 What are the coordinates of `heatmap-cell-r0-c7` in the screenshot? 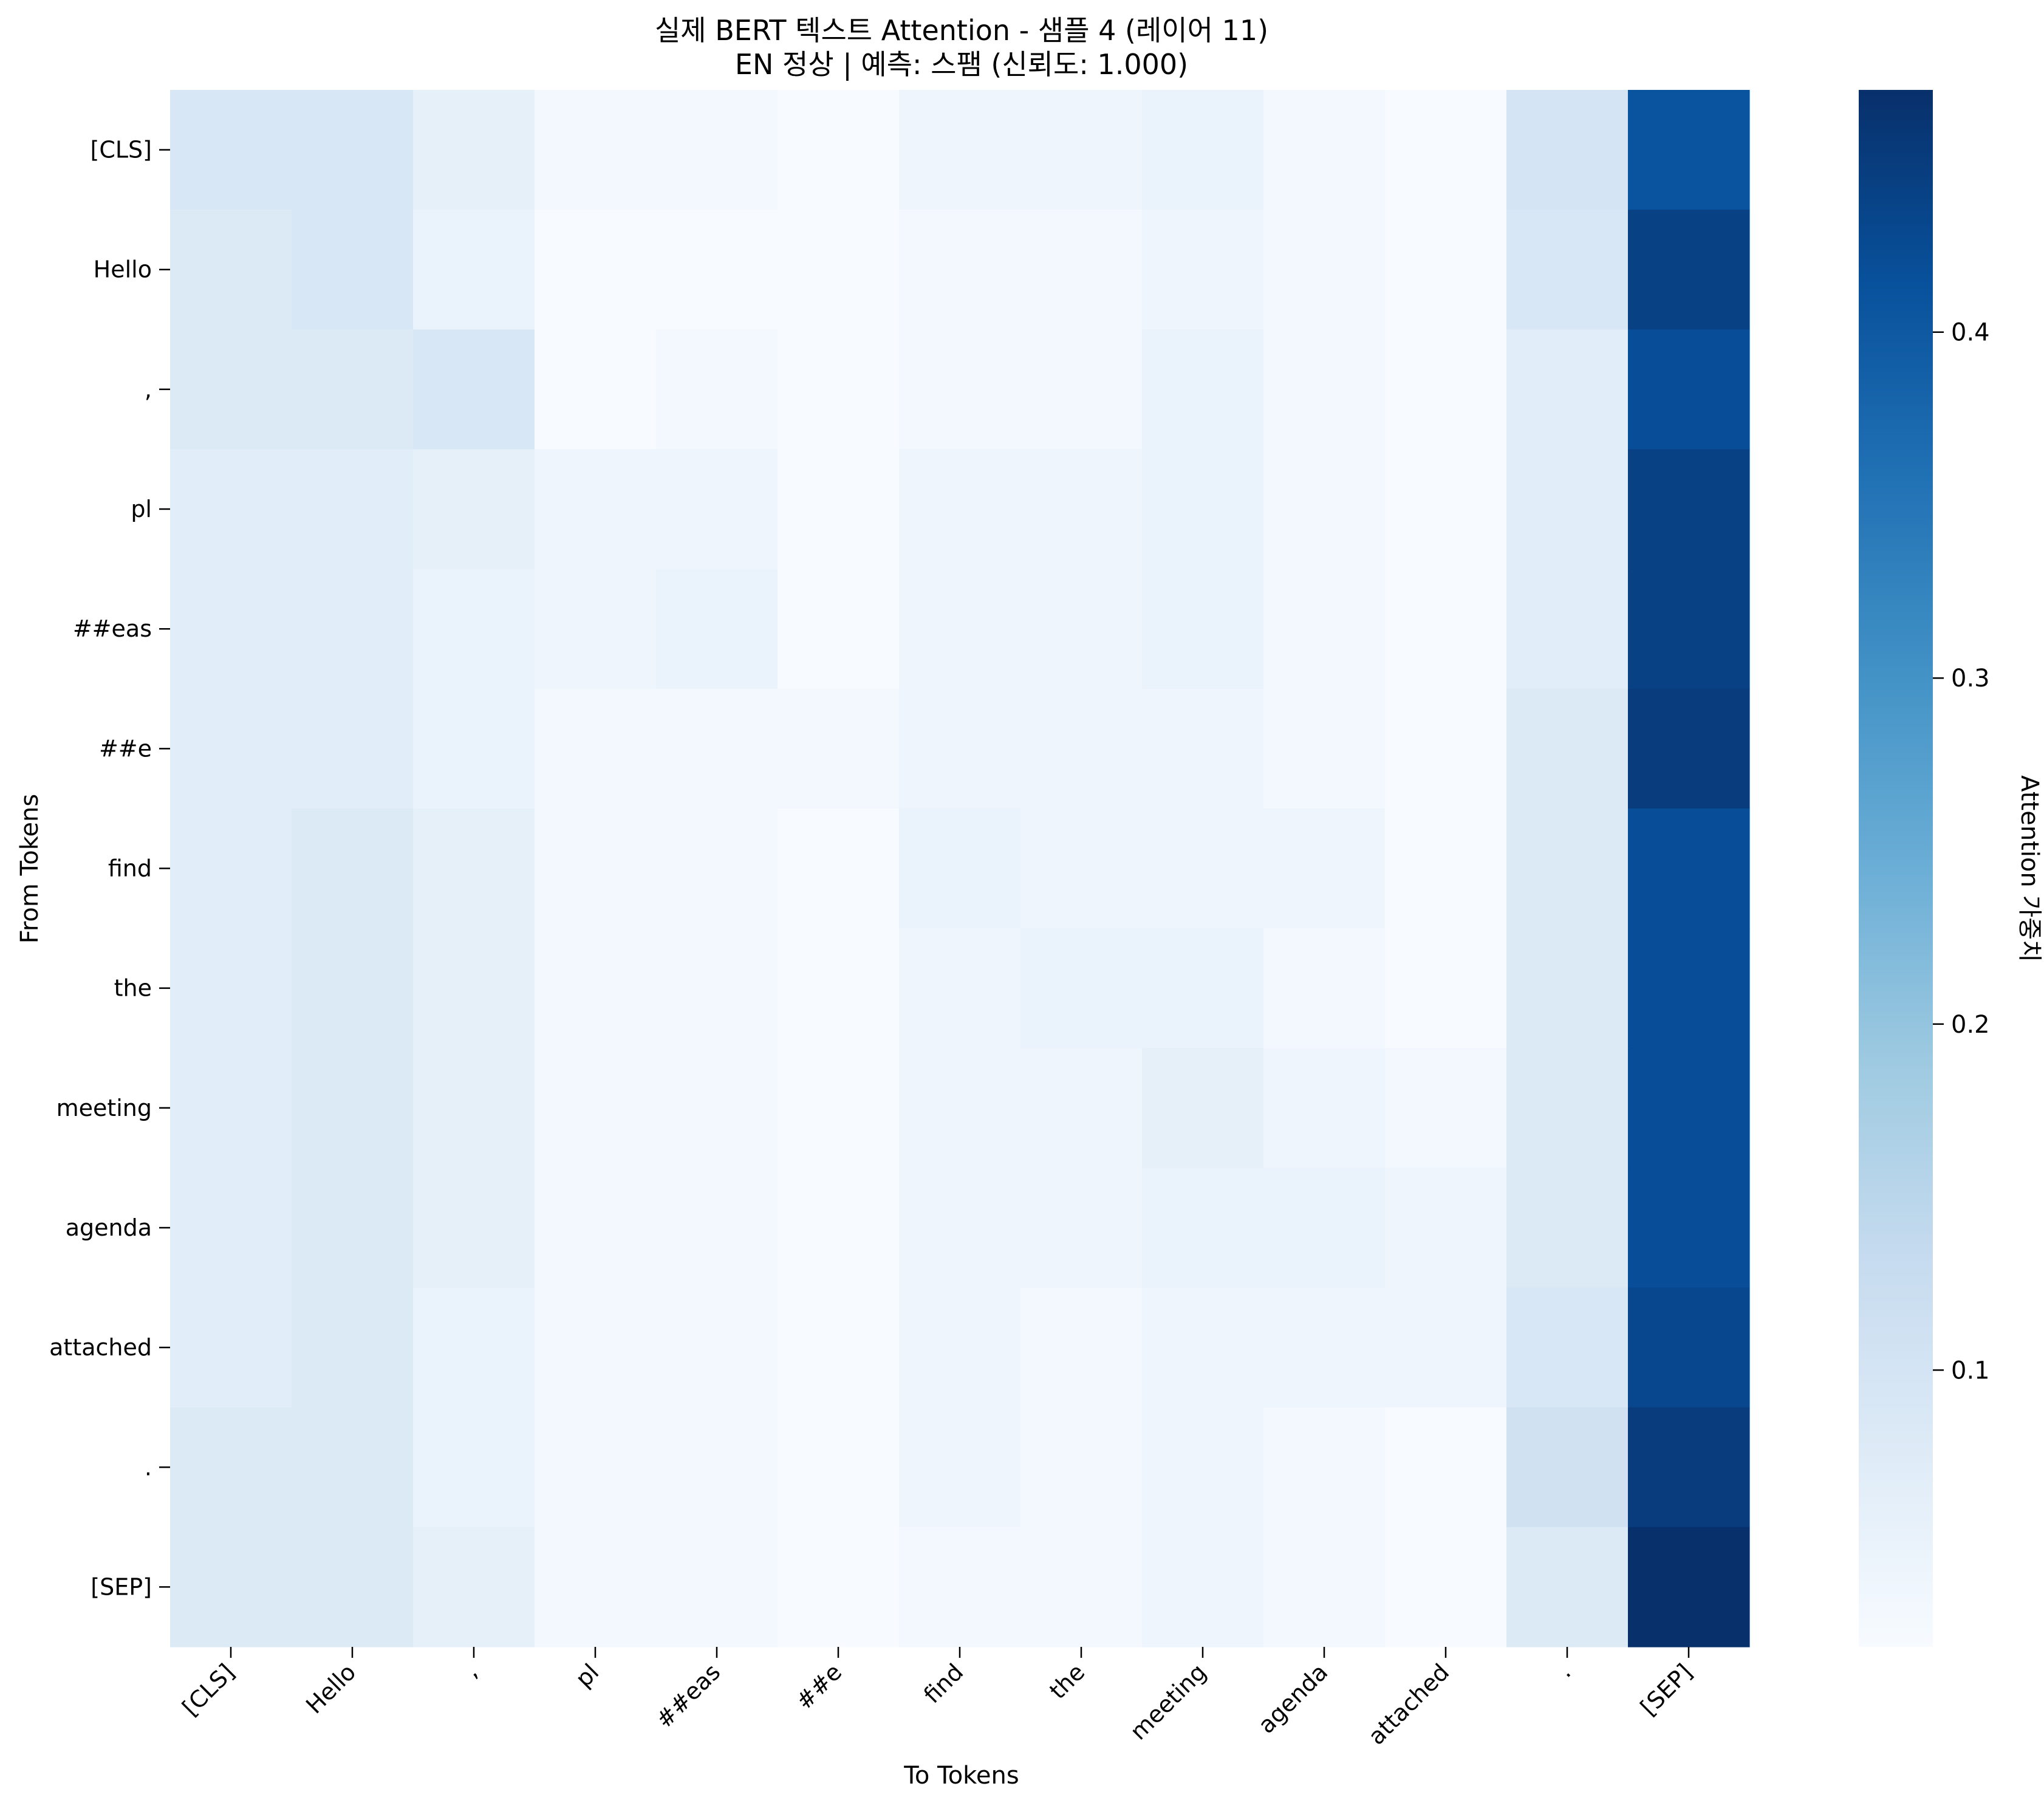 It's located at (1081, 150).